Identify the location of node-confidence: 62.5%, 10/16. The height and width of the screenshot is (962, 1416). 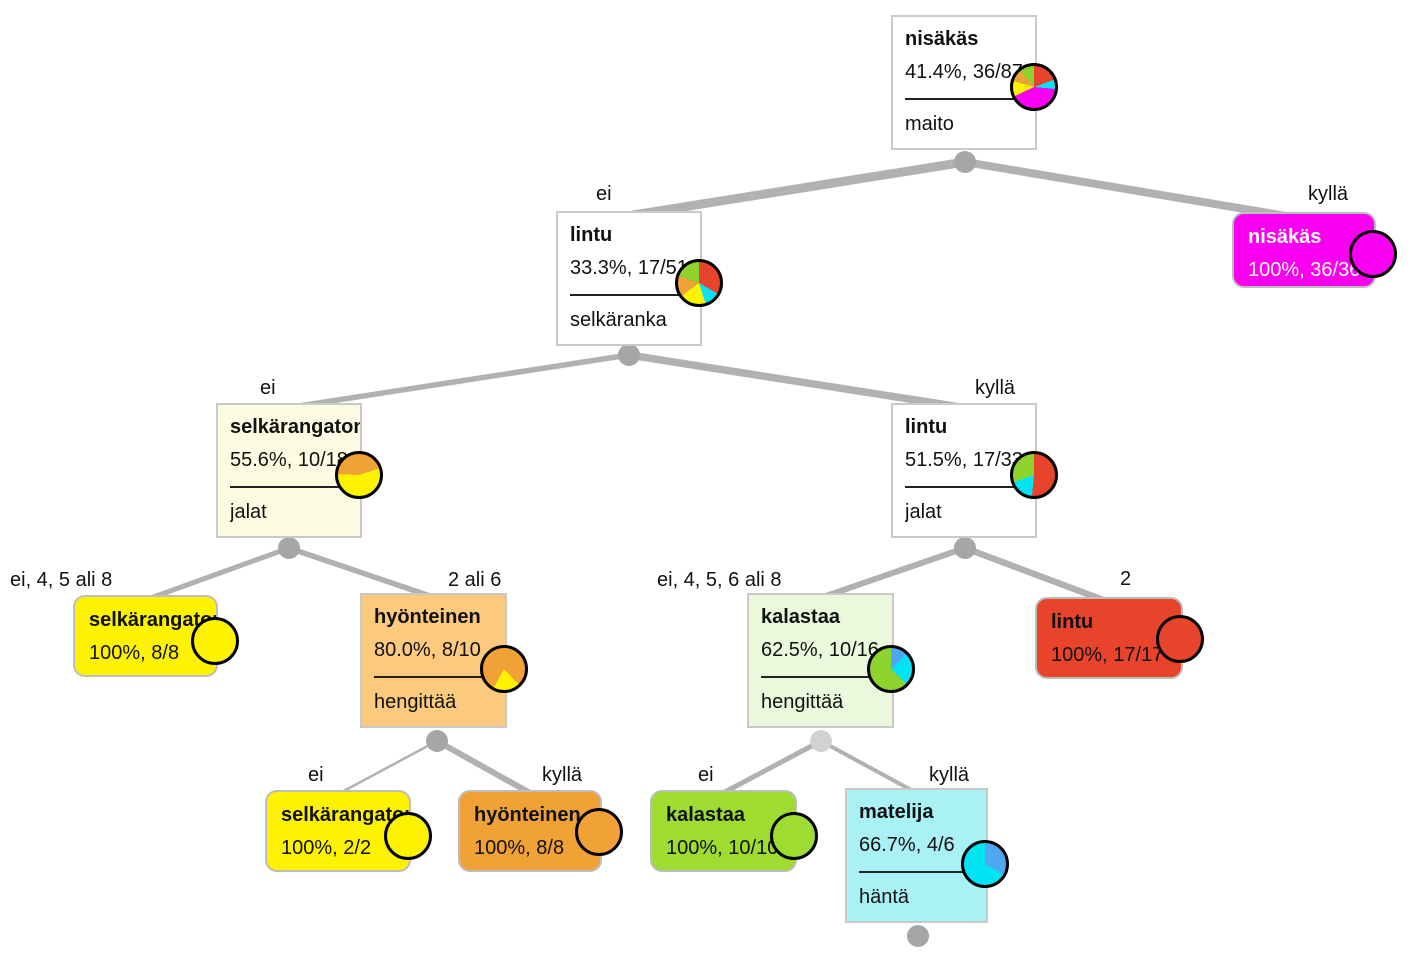
(820, 650).